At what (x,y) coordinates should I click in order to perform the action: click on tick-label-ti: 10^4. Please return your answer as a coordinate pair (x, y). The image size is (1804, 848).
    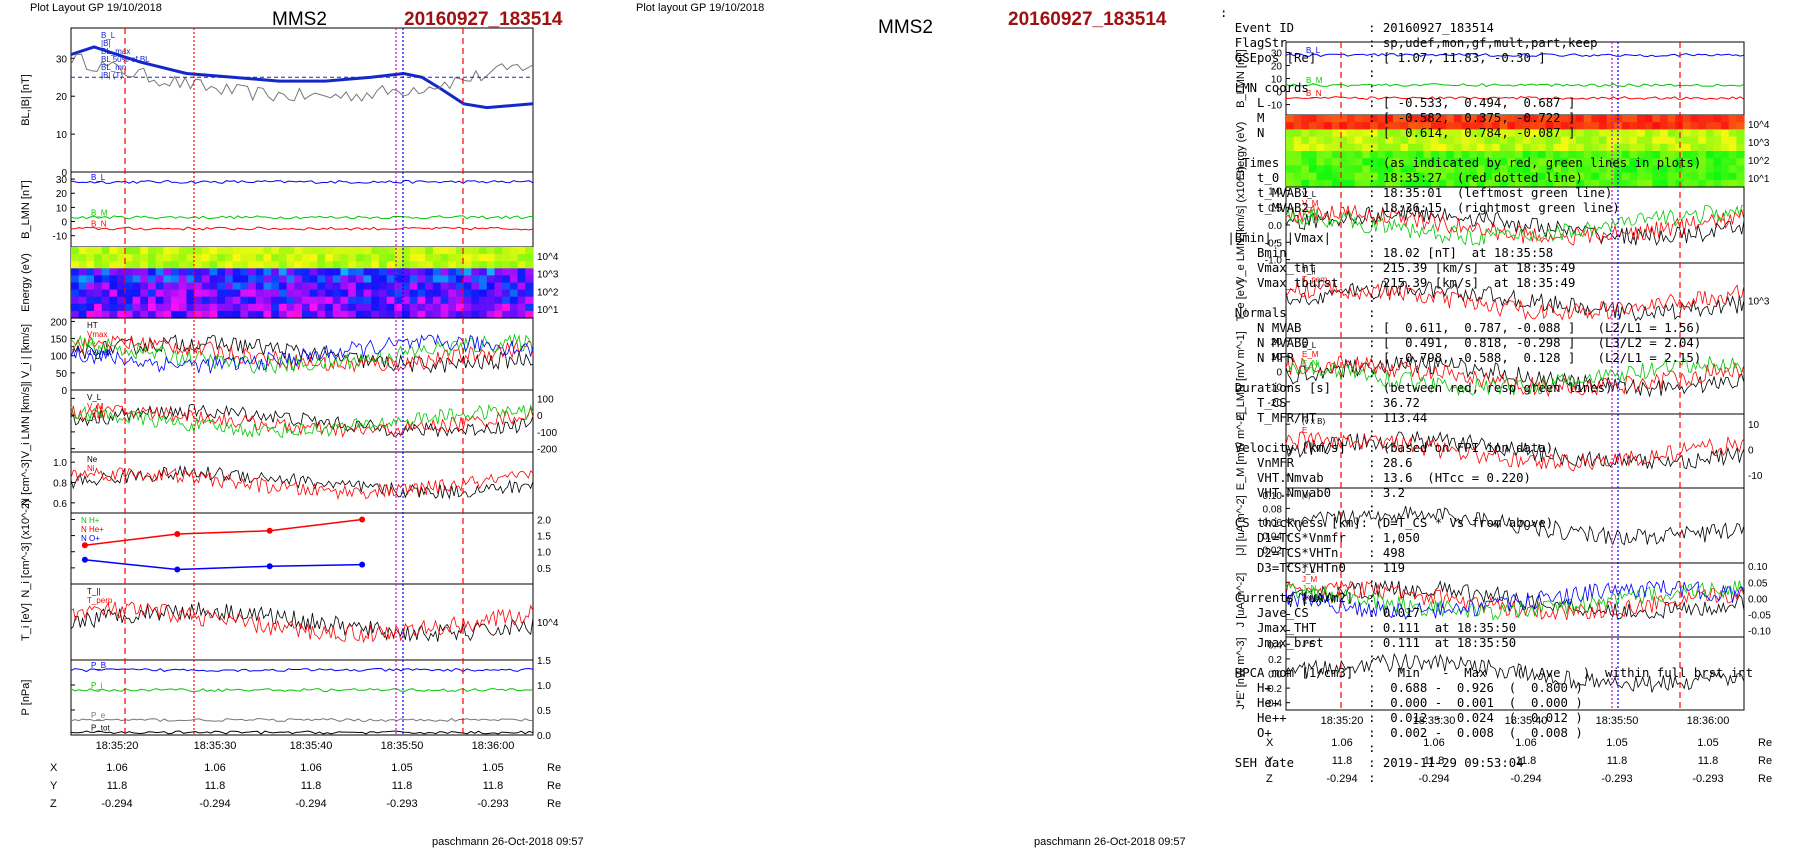
    Looking at the image, I should click on (548, 623).